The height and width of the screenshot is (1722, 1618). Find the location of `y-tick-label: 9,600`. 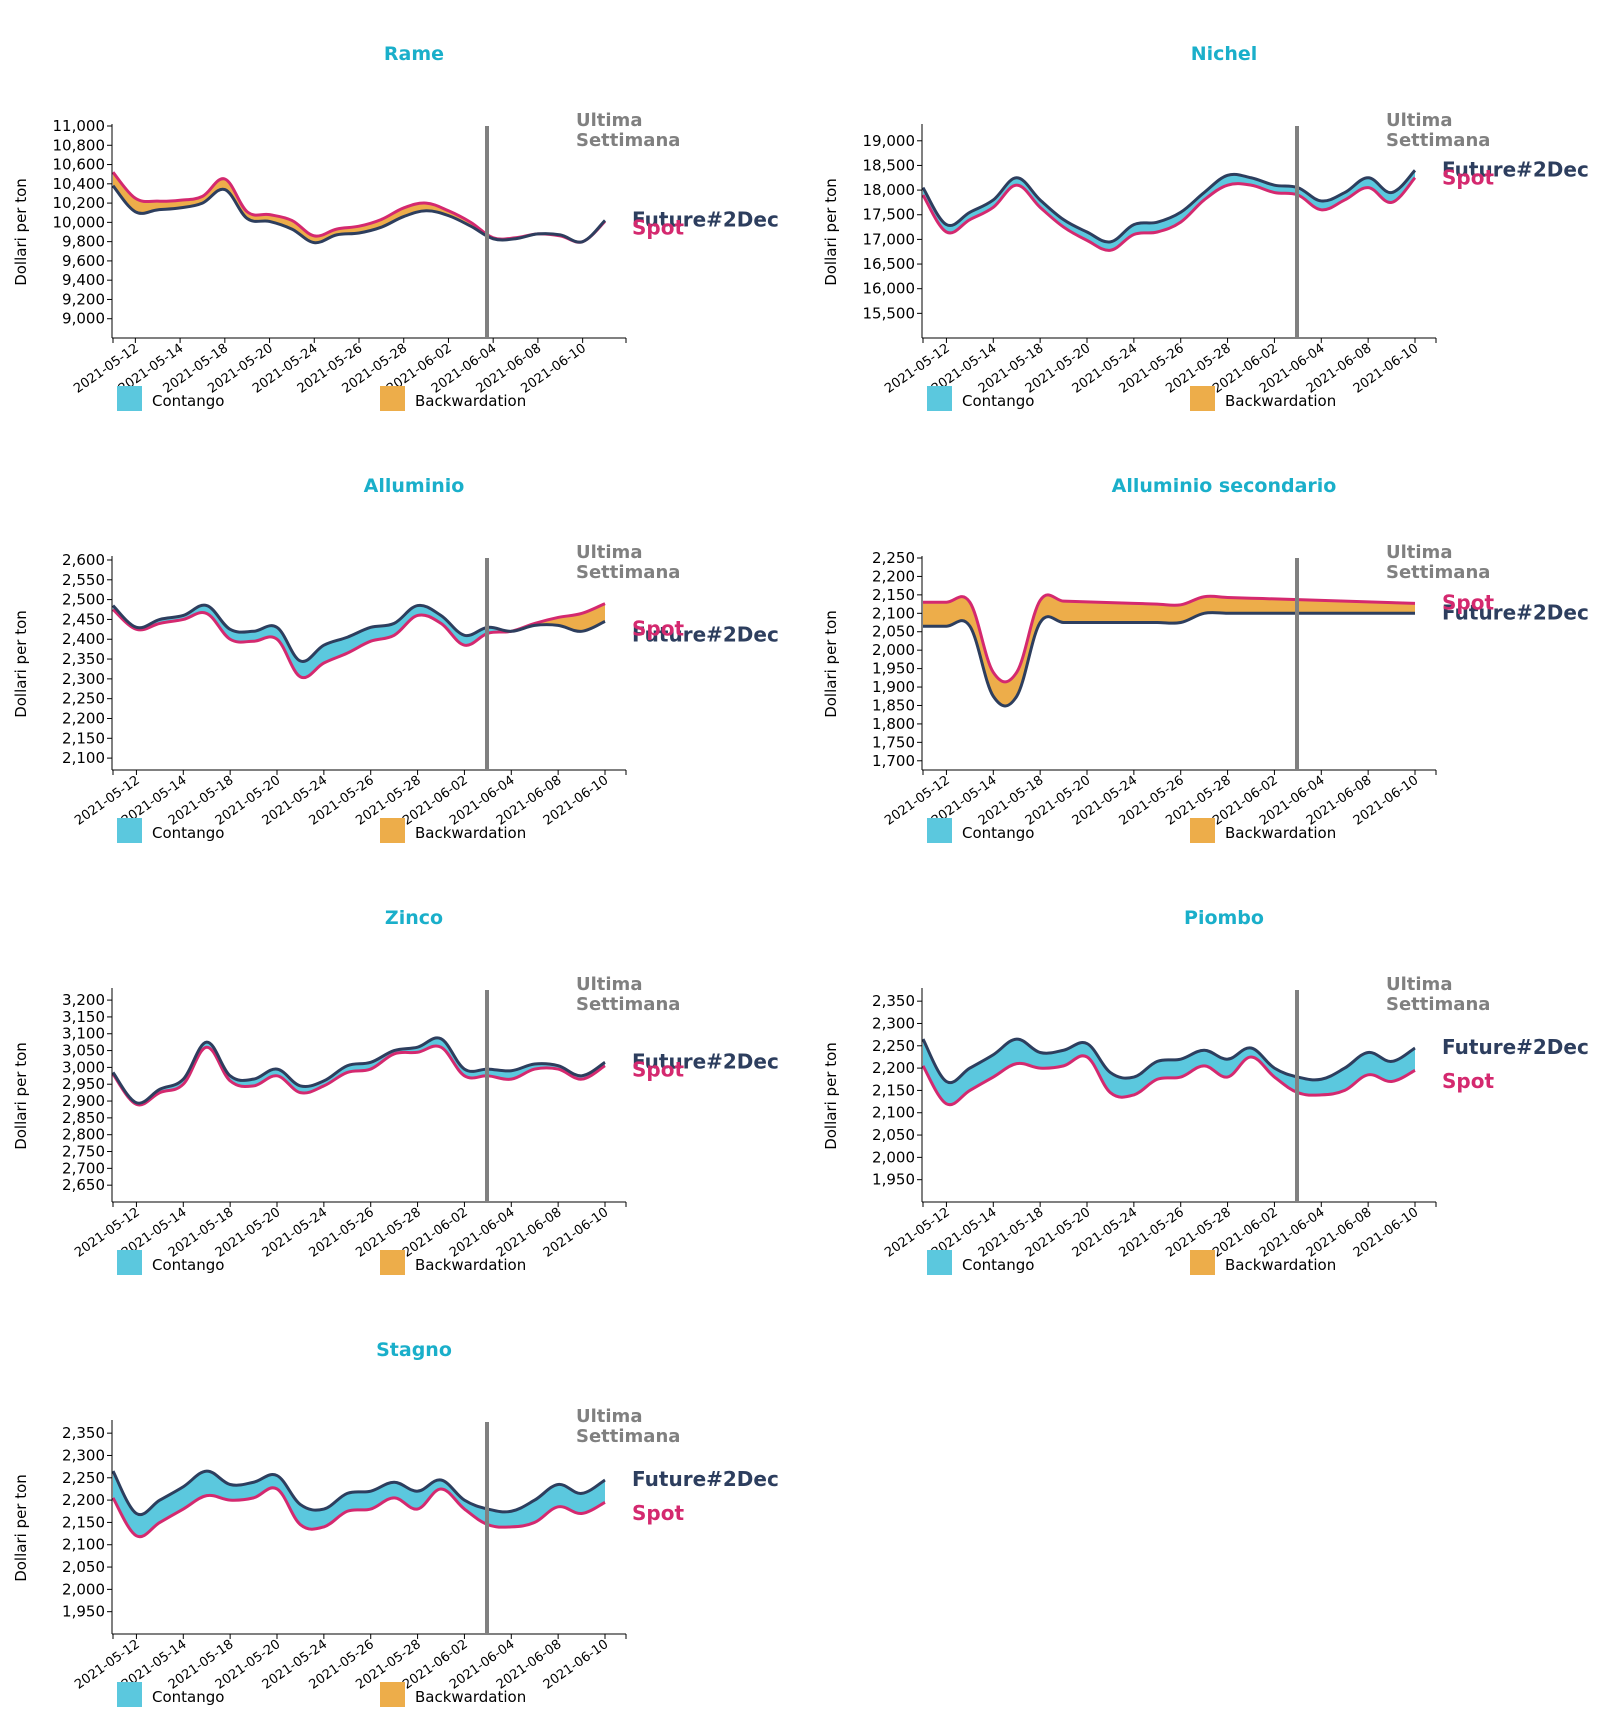

y-tick-label: 9,600 is located at coordinates (83, 261).